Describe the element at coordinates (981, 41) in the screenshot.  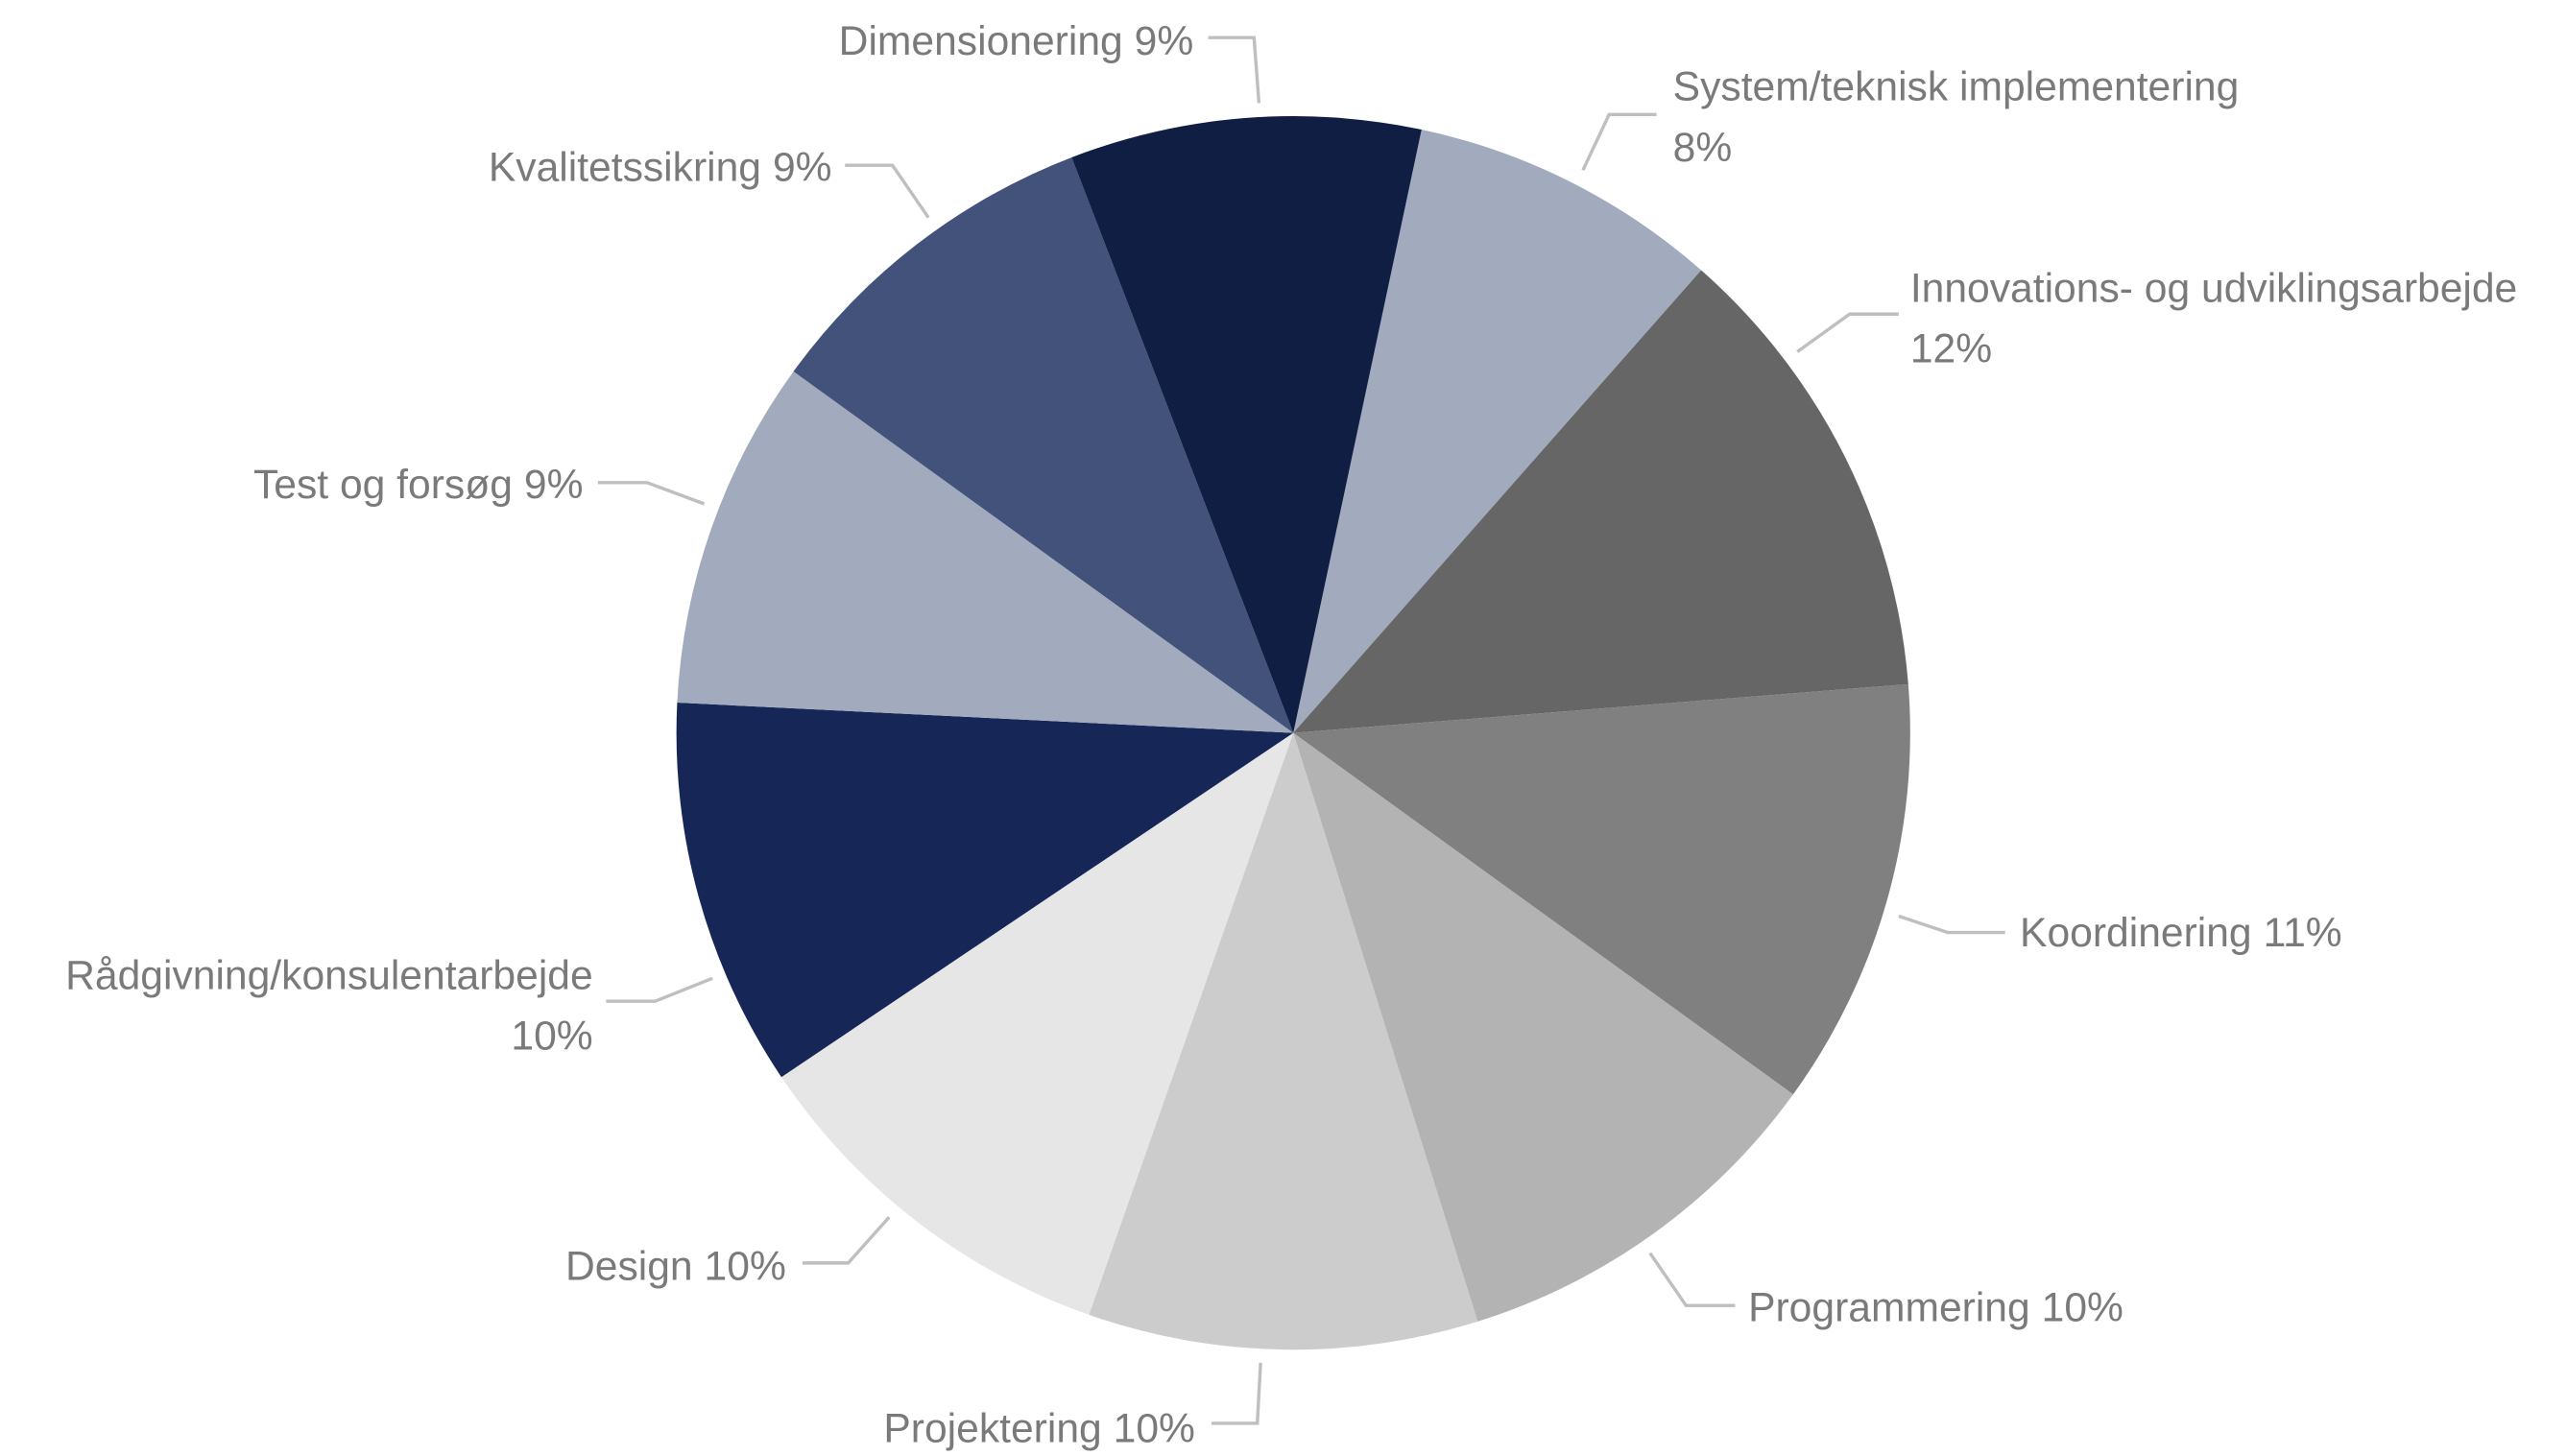
I see `category-label: Dimensionering` at that location.